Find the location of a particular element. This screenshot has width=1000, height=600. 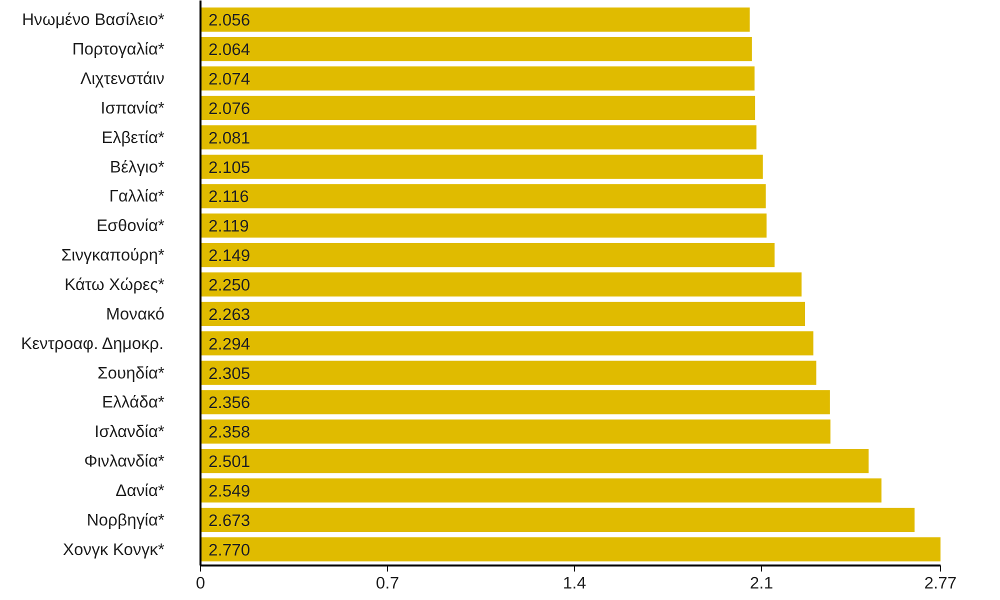

y-tick-label: Νορβηγία* is located at coordinates (126, 520).